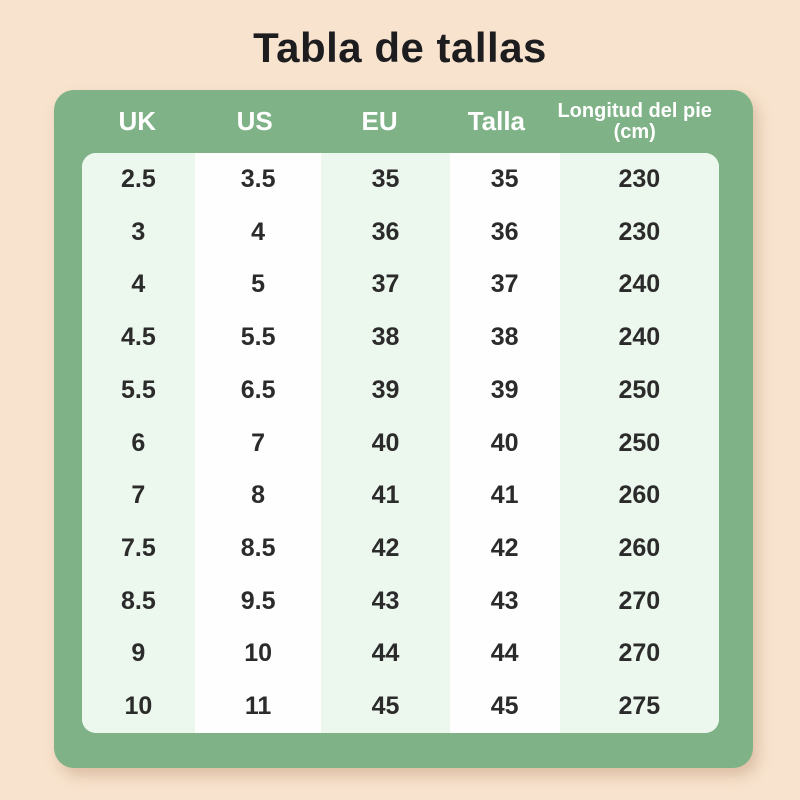 This screenshot has height=800, width=800. I want to click on table-cell: 275, so click(639, 706).